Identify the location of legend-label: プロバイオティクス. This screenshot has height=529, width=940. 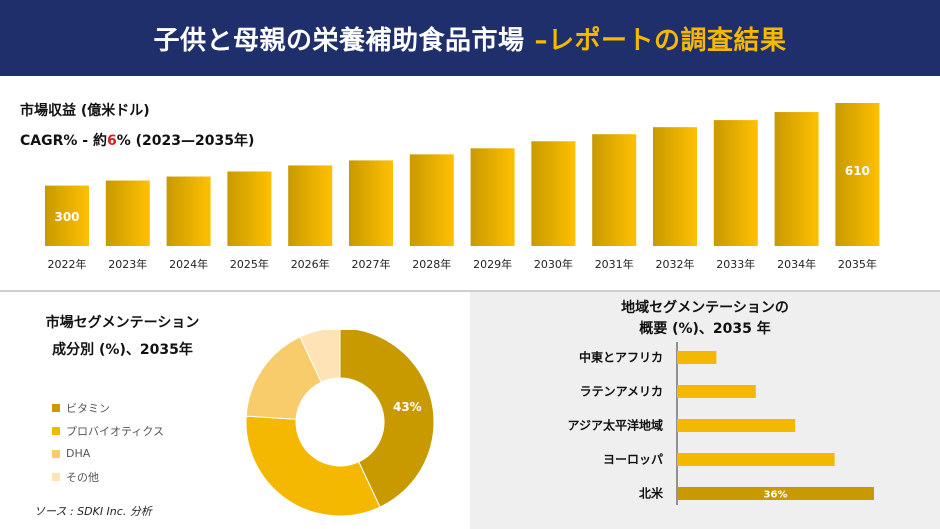
(115, 431).